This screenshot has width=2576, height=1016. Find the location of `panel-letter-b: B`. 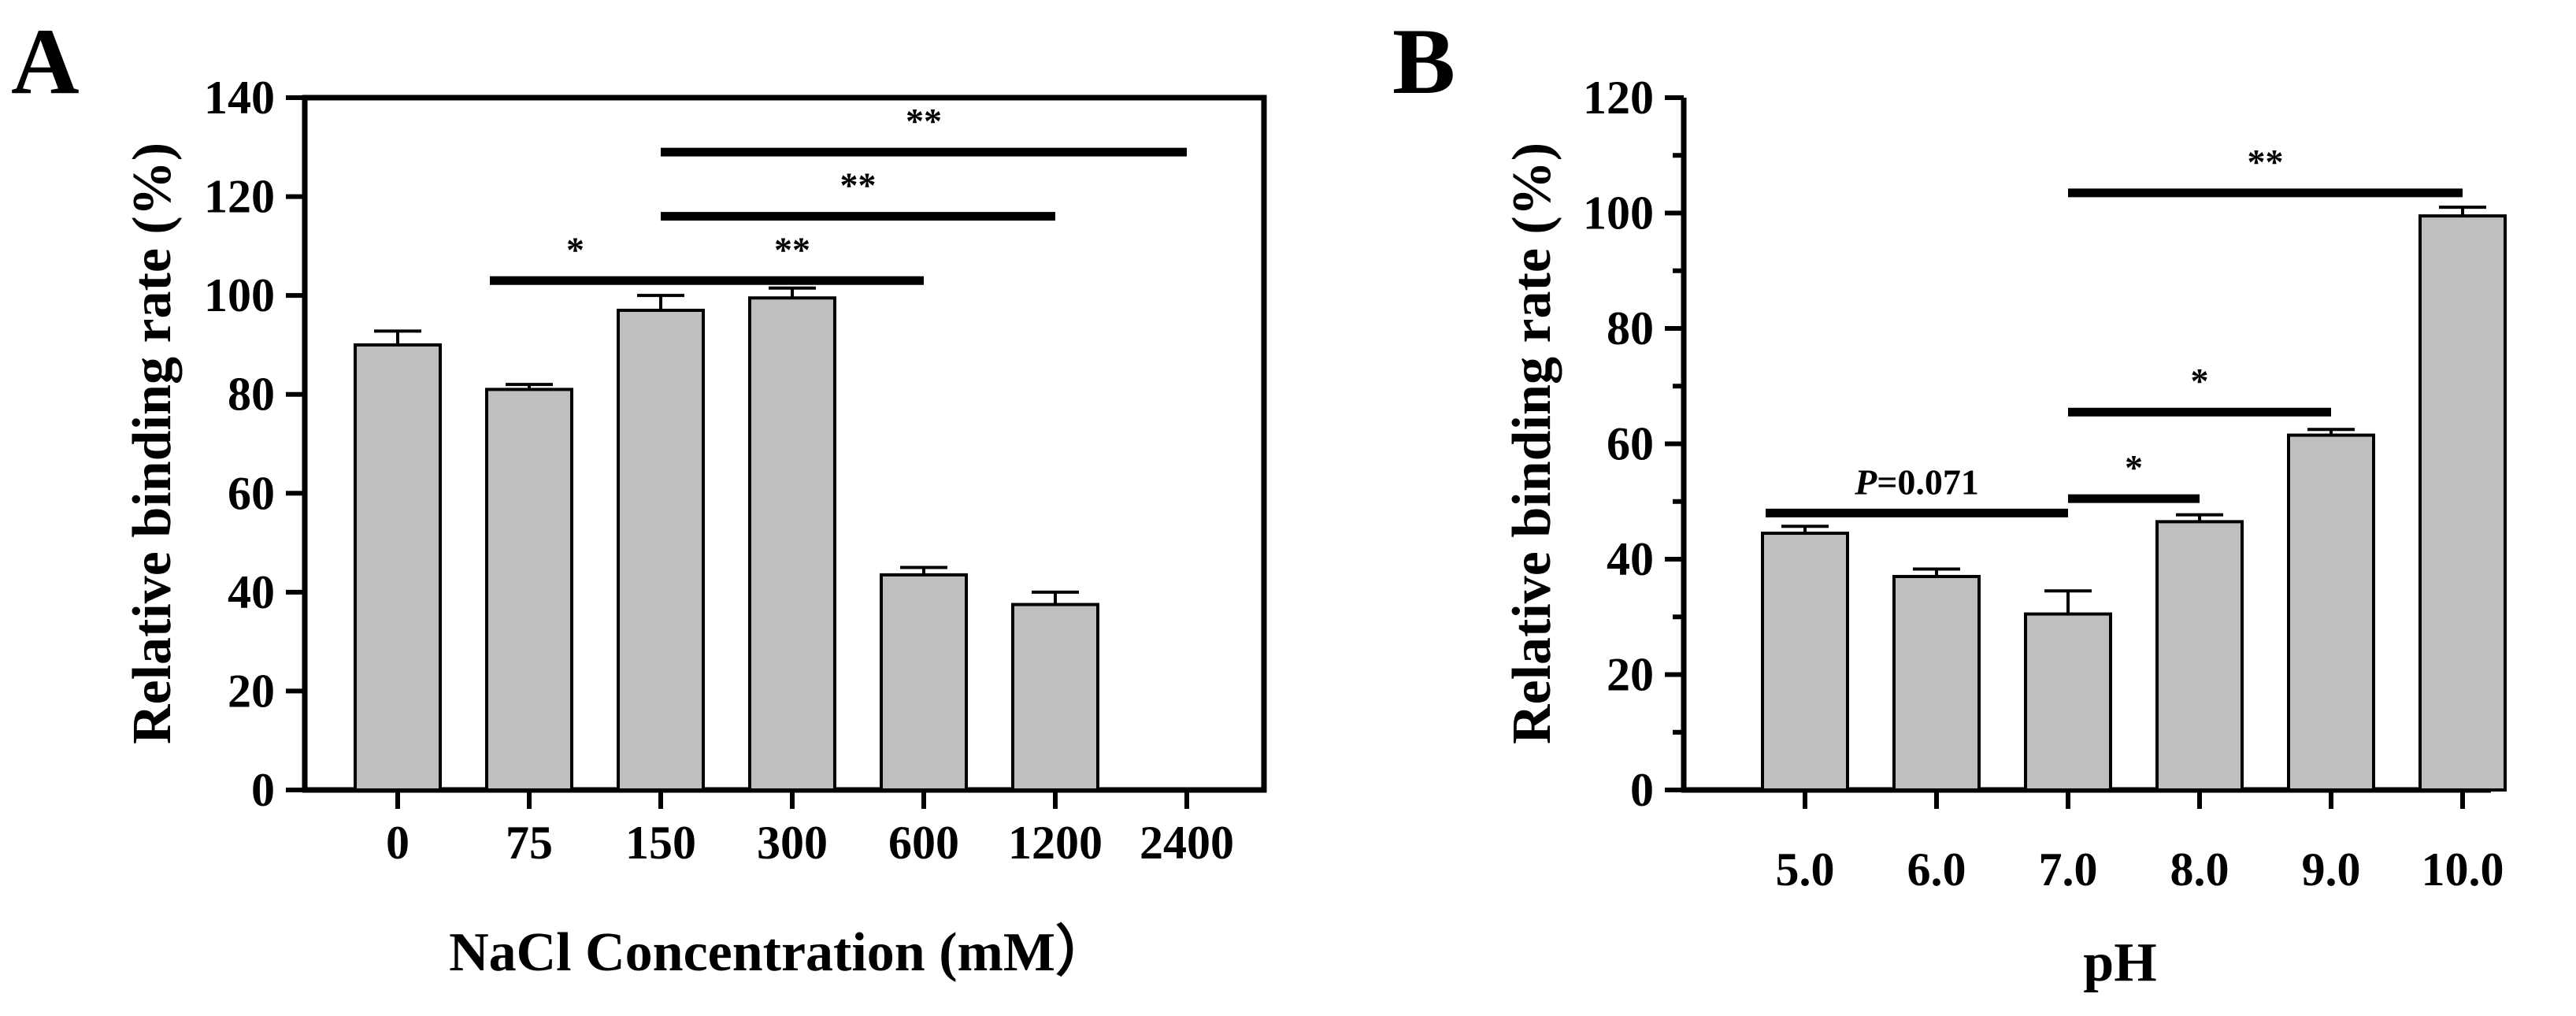

panel-letter-b: B is located at coordinates (1423, 61).